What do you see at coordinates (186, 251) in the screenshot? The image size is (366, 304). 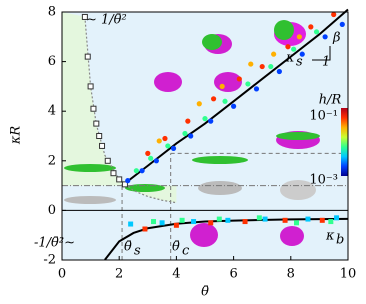 I see `annotation: c` at bounding box center [186, 251].